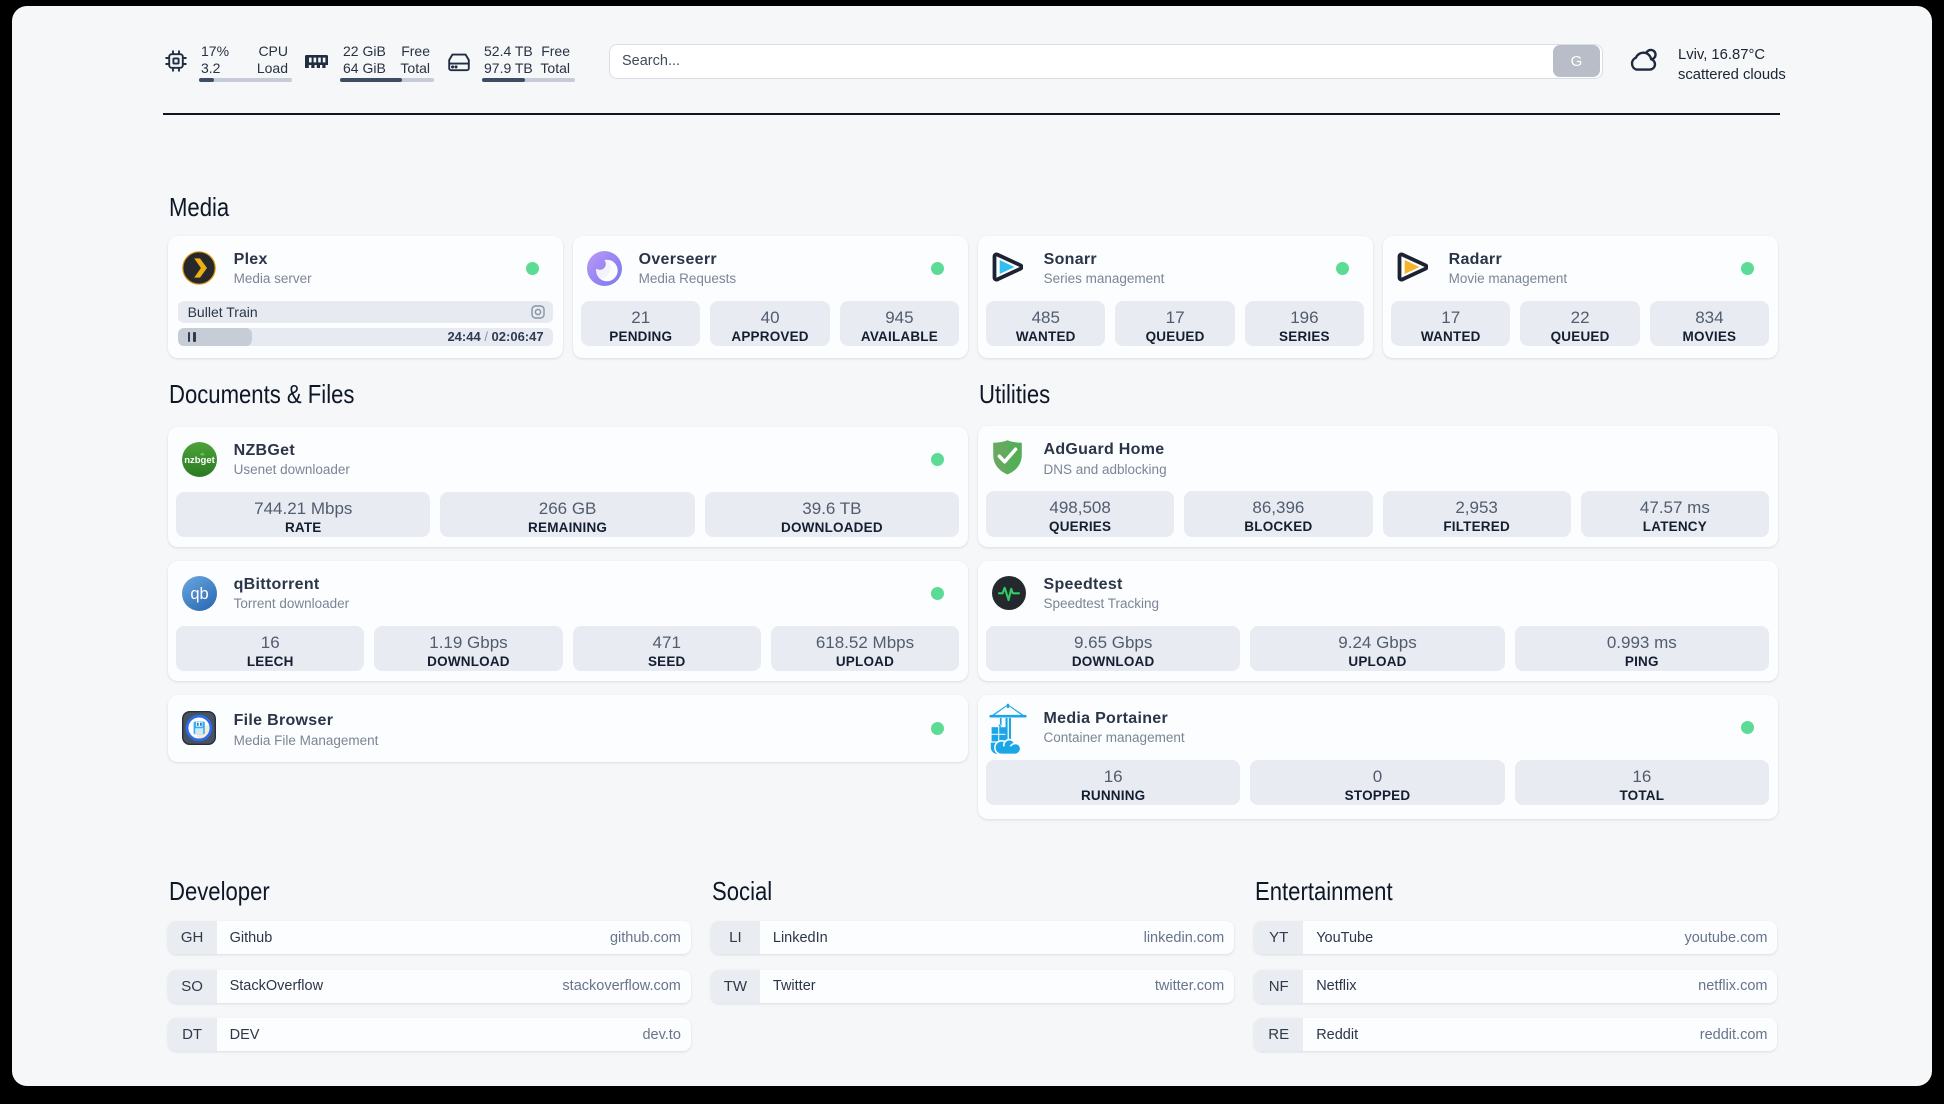 Image resolution: width=1944 pixels, height=1104 pixels. Describe the element at coordinates (199, 594) in the screenshot. I see `svg-text: qb` at that location.